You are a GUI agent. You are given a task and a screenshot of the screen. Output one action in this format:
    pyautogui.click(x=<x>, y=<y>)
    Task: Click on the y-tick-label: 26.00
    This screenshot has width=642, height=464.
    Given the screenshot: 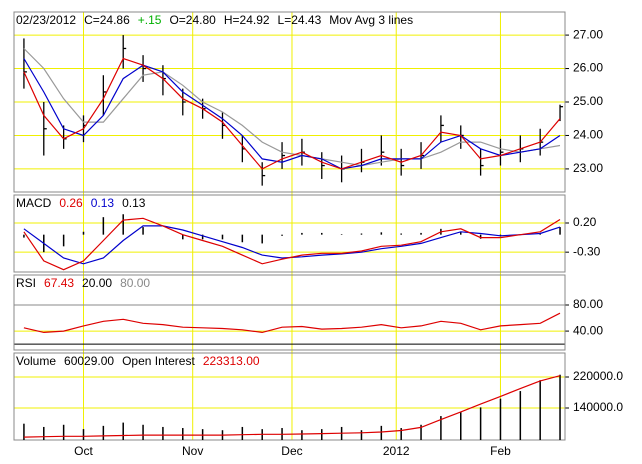 What is the action you would take?
    pyautogui.click(x=588, y=68)
    